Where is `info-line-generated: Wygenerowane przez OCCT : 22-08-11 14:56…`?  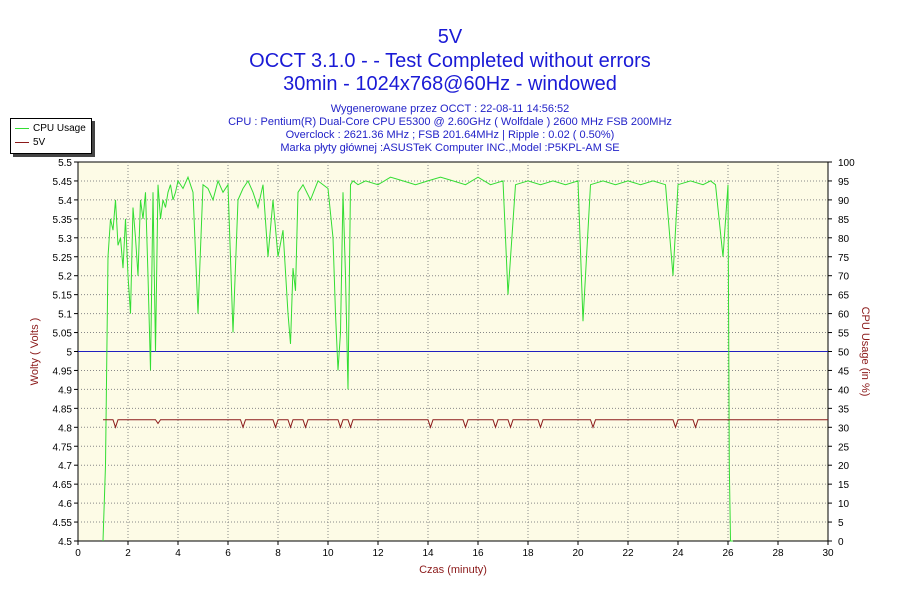 info-line-generated: Wygenerowane przez OCCT : 22-08-11 14:56… is located at coordinates (450, 109).